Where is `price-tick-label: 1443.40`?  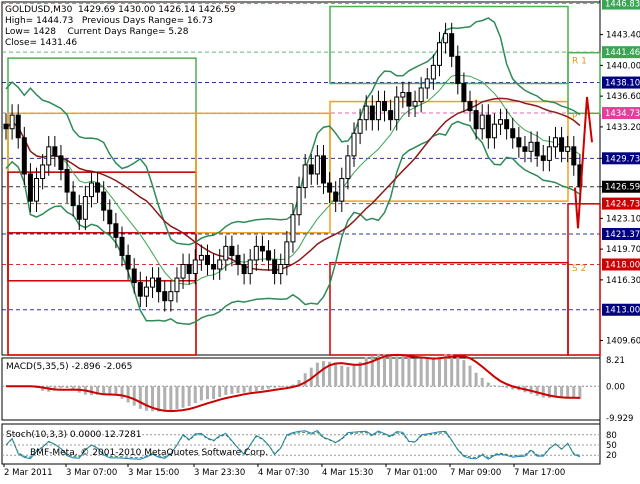 price-tick-label: 1443.40 is located at coordinates (623, 36).